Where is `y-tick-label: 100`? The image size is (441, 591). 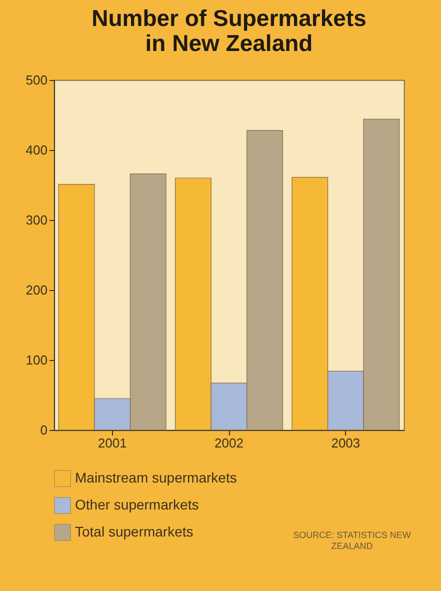 y-tick-label: 100 is located at coordinates (37, 360).